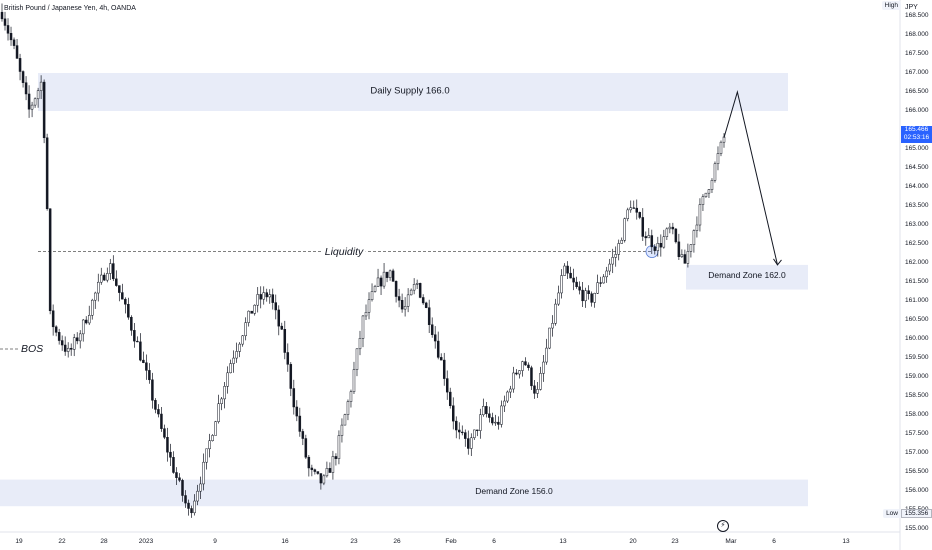 The height and width of the screenshot is (550, 932). I want to click on scale-high-button: High, so click(891, 5).